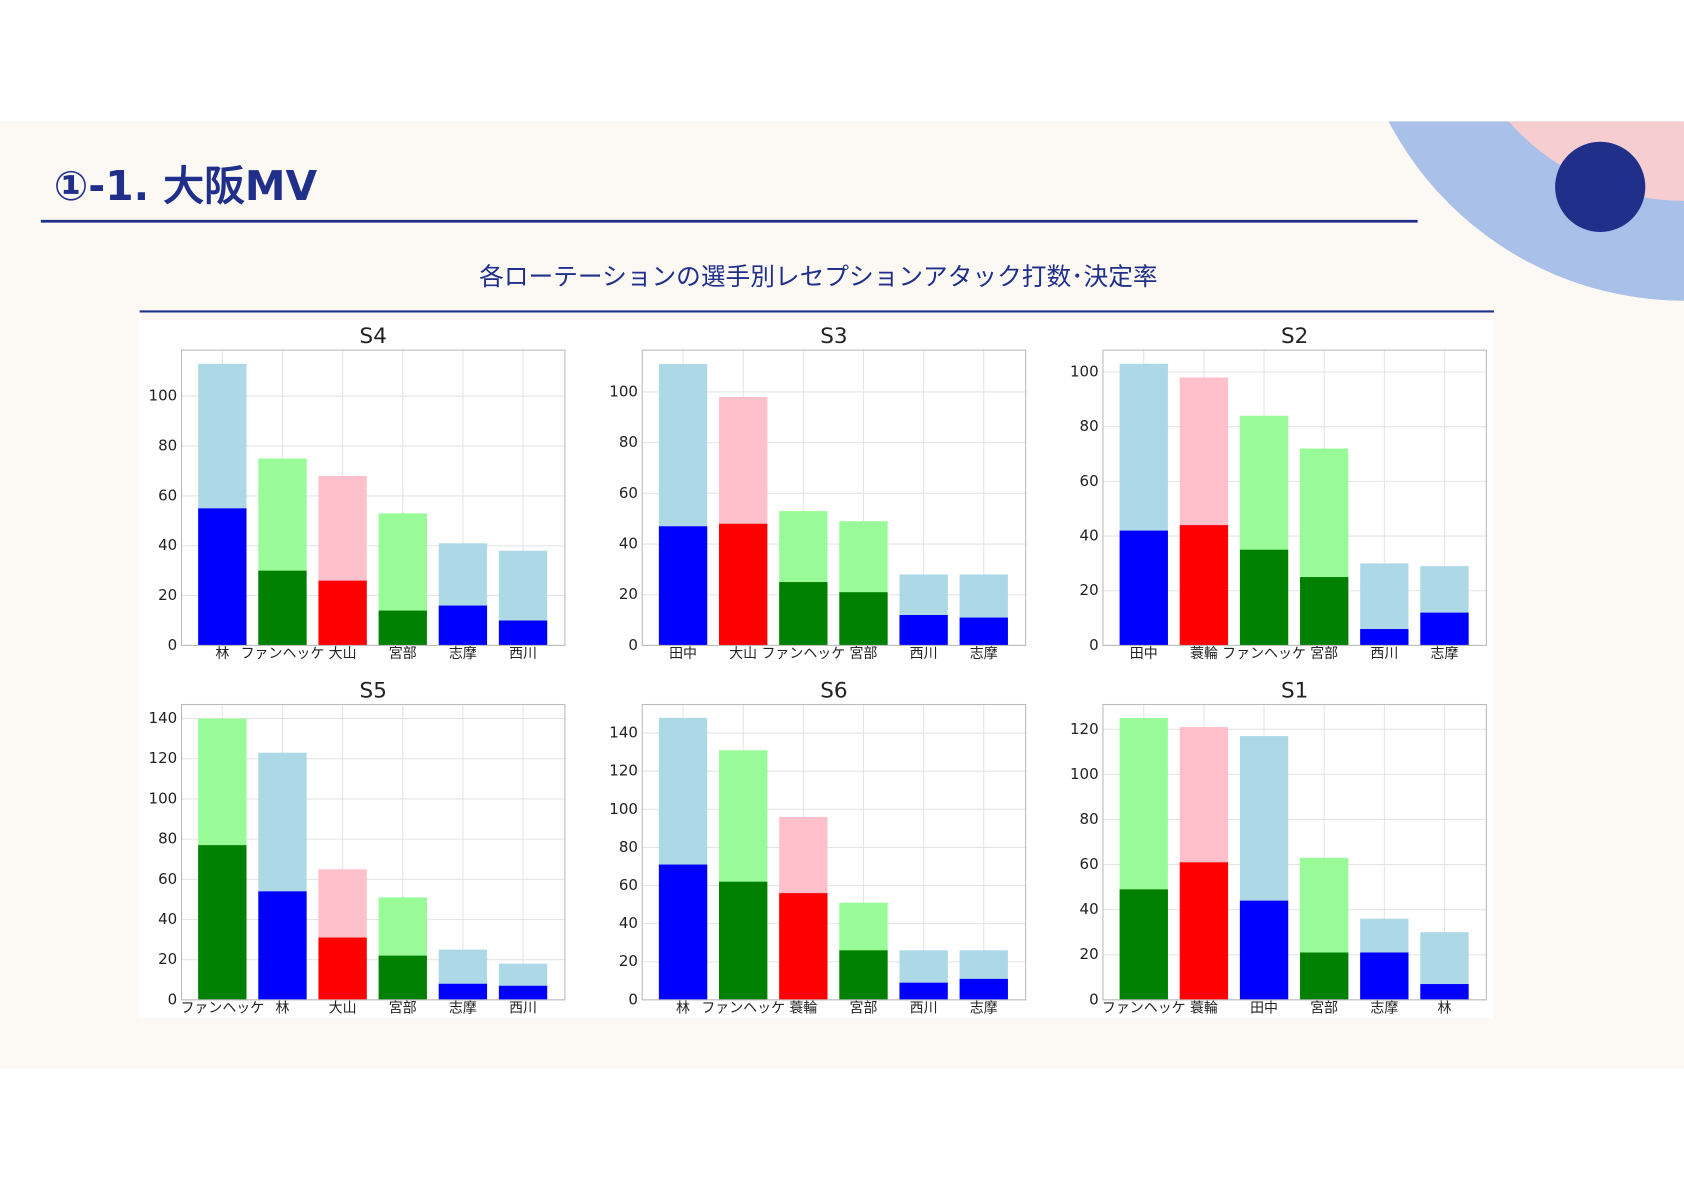  What do you see at coordinates (1294, 691) in the screenshot?
I see `chart-title: S1` at bounding box center [1294, 691].